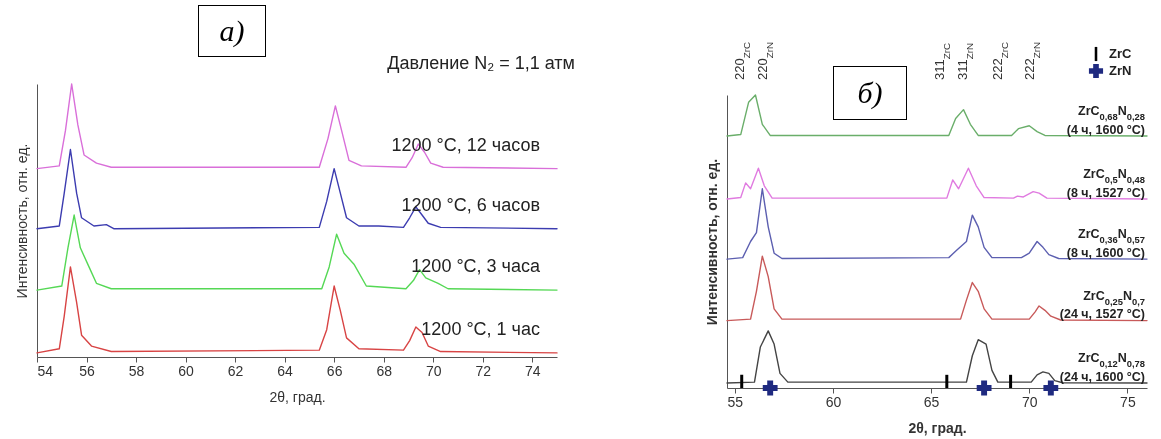  What do you see at coordinates (476, 266) in the screenshot?
I see `series-label: 1200 °C, 3 часа` at bounding box center [476, 266].